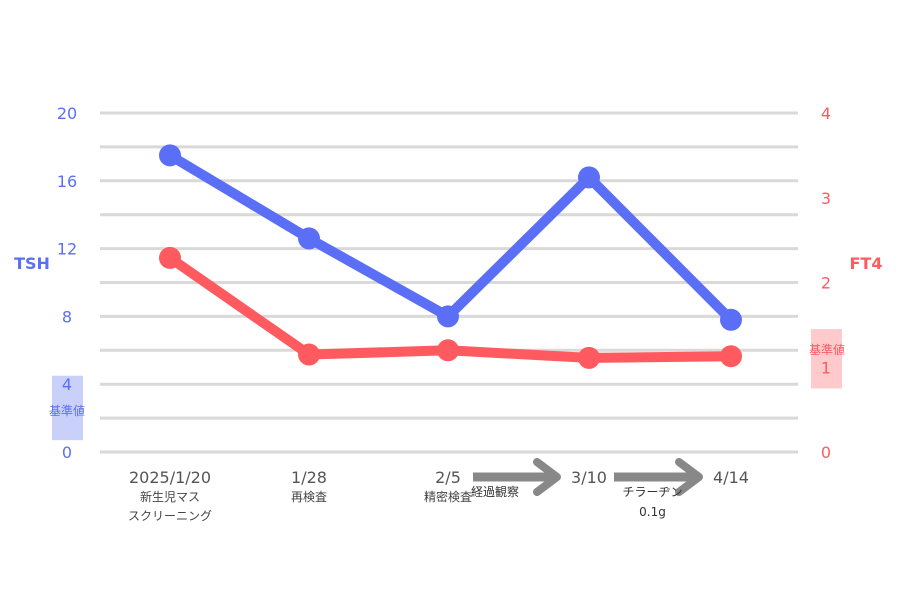 The height and width of the screenshot is (600, 900). Describe the element at coordinates (516, 478) in the screenshot. I see `treatment-arrow: 経過観察` at that location.